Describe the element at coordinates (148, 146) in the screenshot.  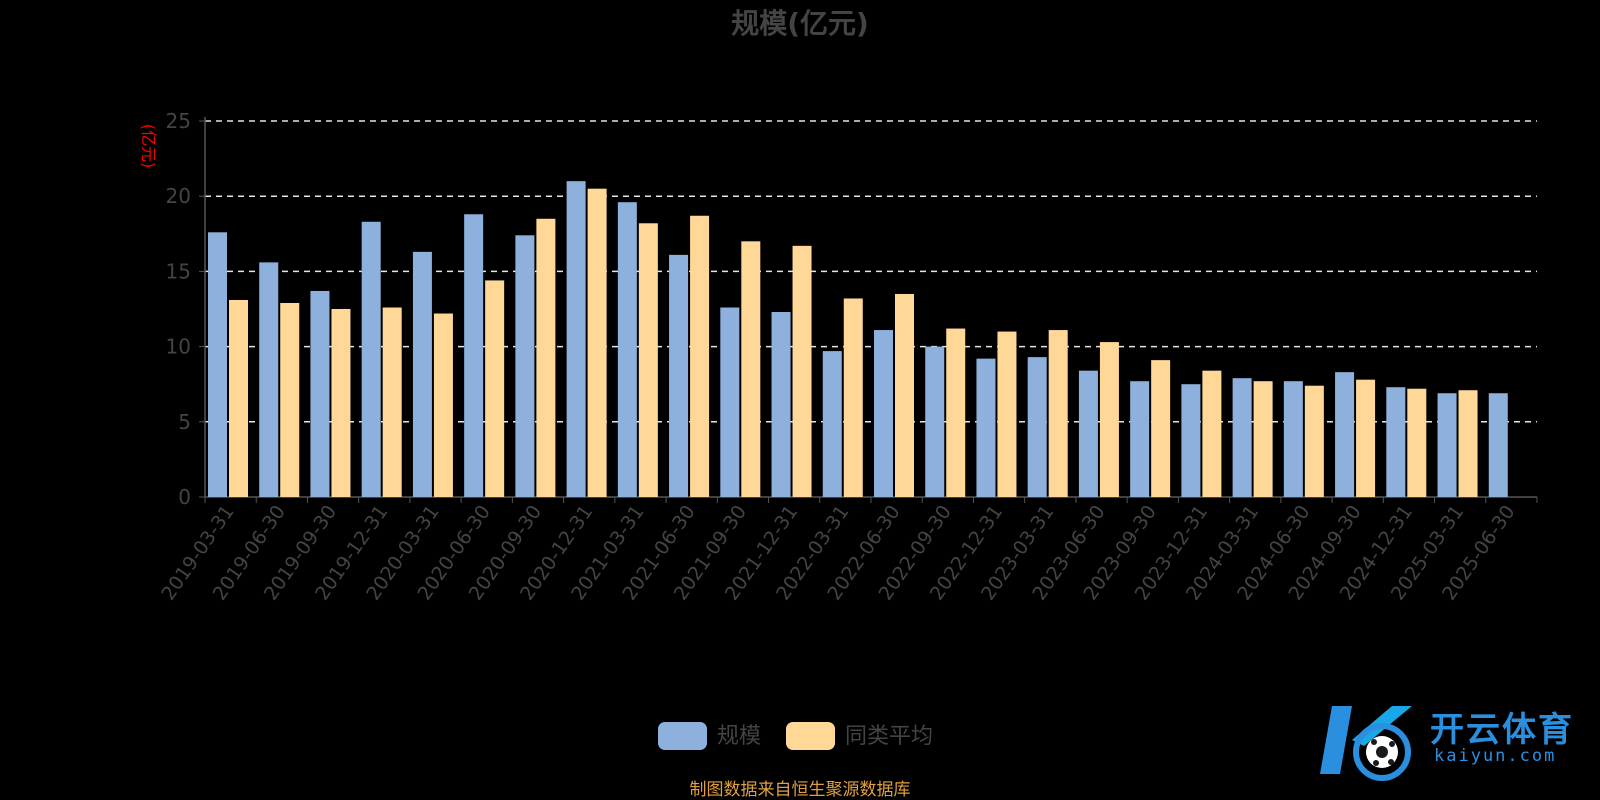
I see `y-axis-label: (亿元)` at that location.